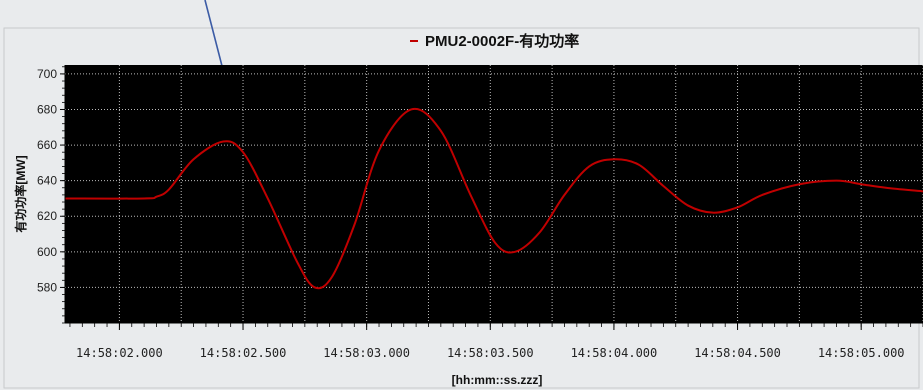 This screenshot has width=923, height=390. What do you see at coordinates (119, 353) in the screenshot?
I see `x-tick-label: 14:58:02.000` at bounding box center [119, 353].